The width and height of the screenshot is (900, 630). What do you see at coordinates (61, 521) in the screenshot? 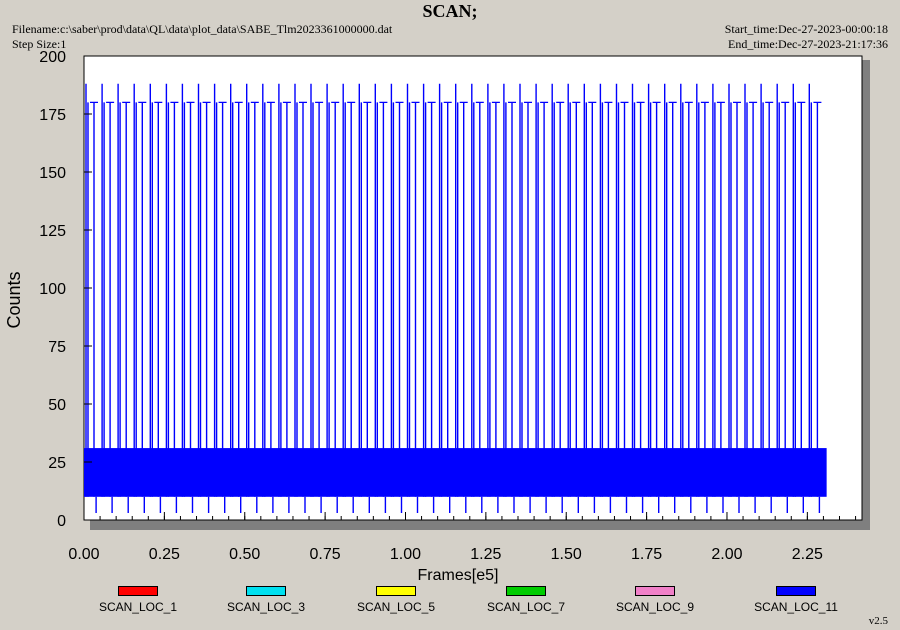
I see `y-tick-label: 0` at bounding box center [61, 521].